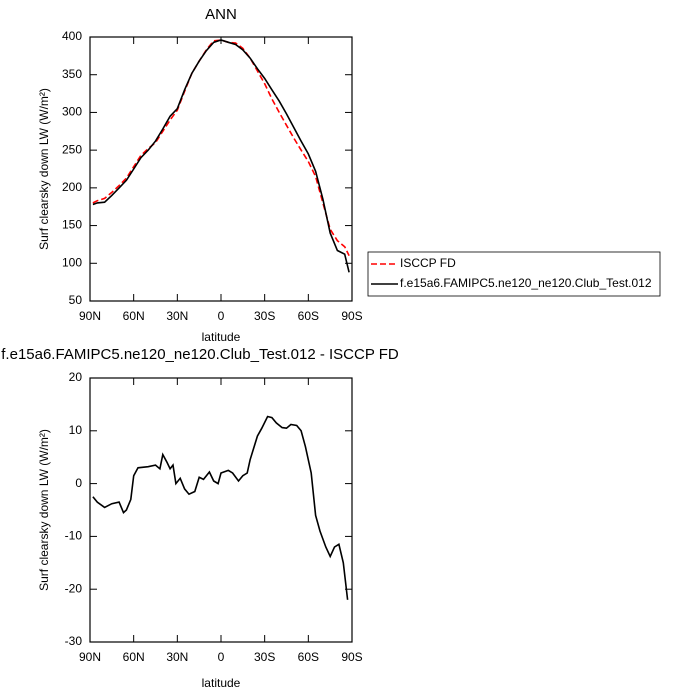 This screenshot has height=694, width=694. I want to click on y-tick-label: 150, so click(72, 225).